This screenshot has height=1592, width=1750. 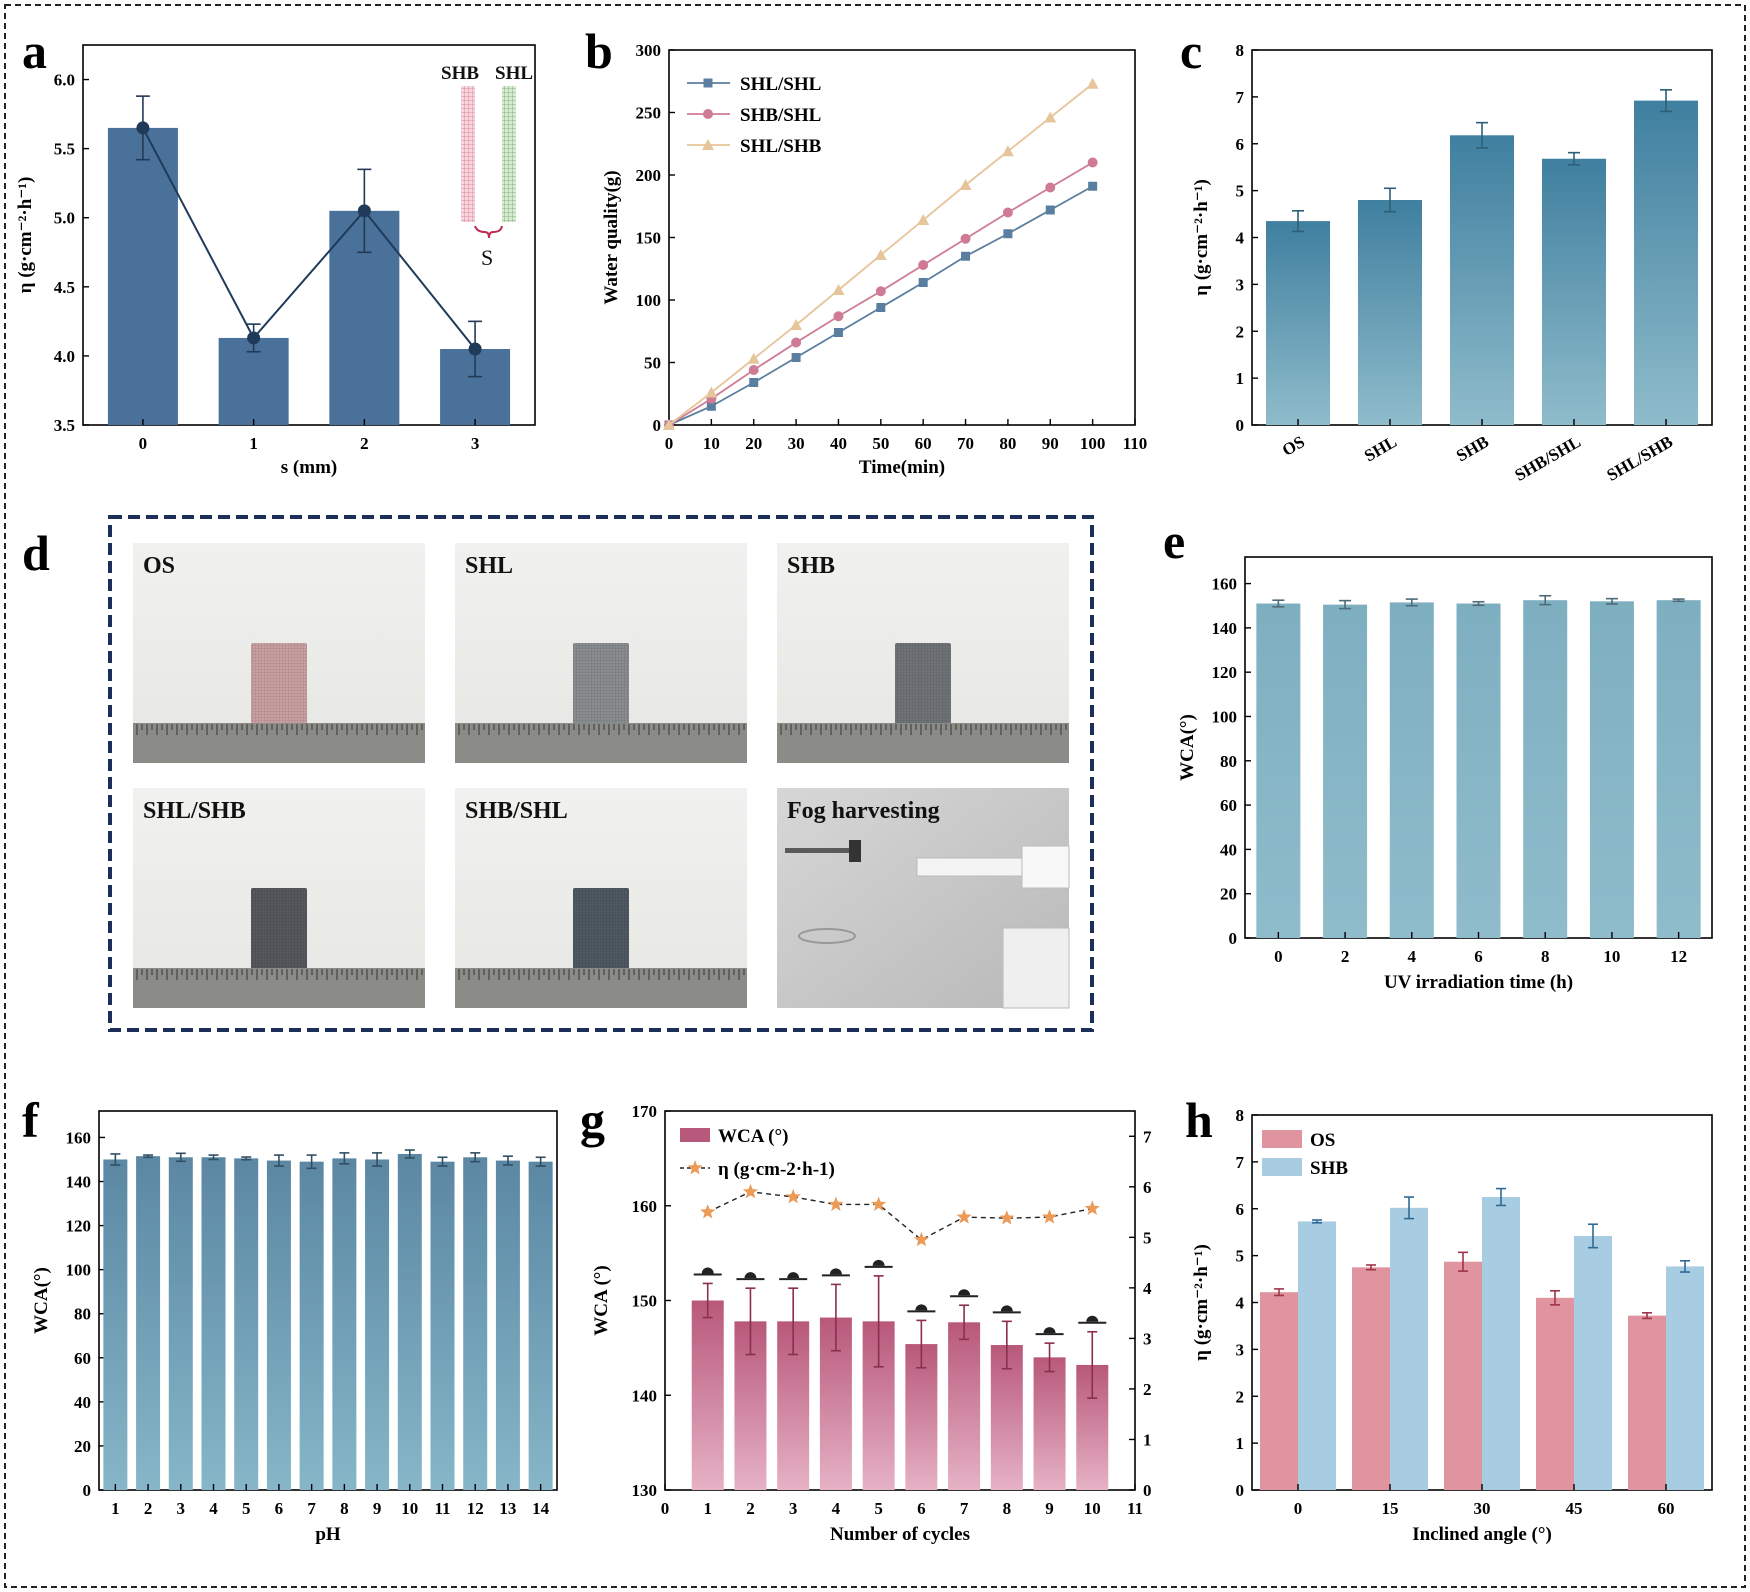 I want to click on chart-h-bar, so click(x=1371, y=1378).